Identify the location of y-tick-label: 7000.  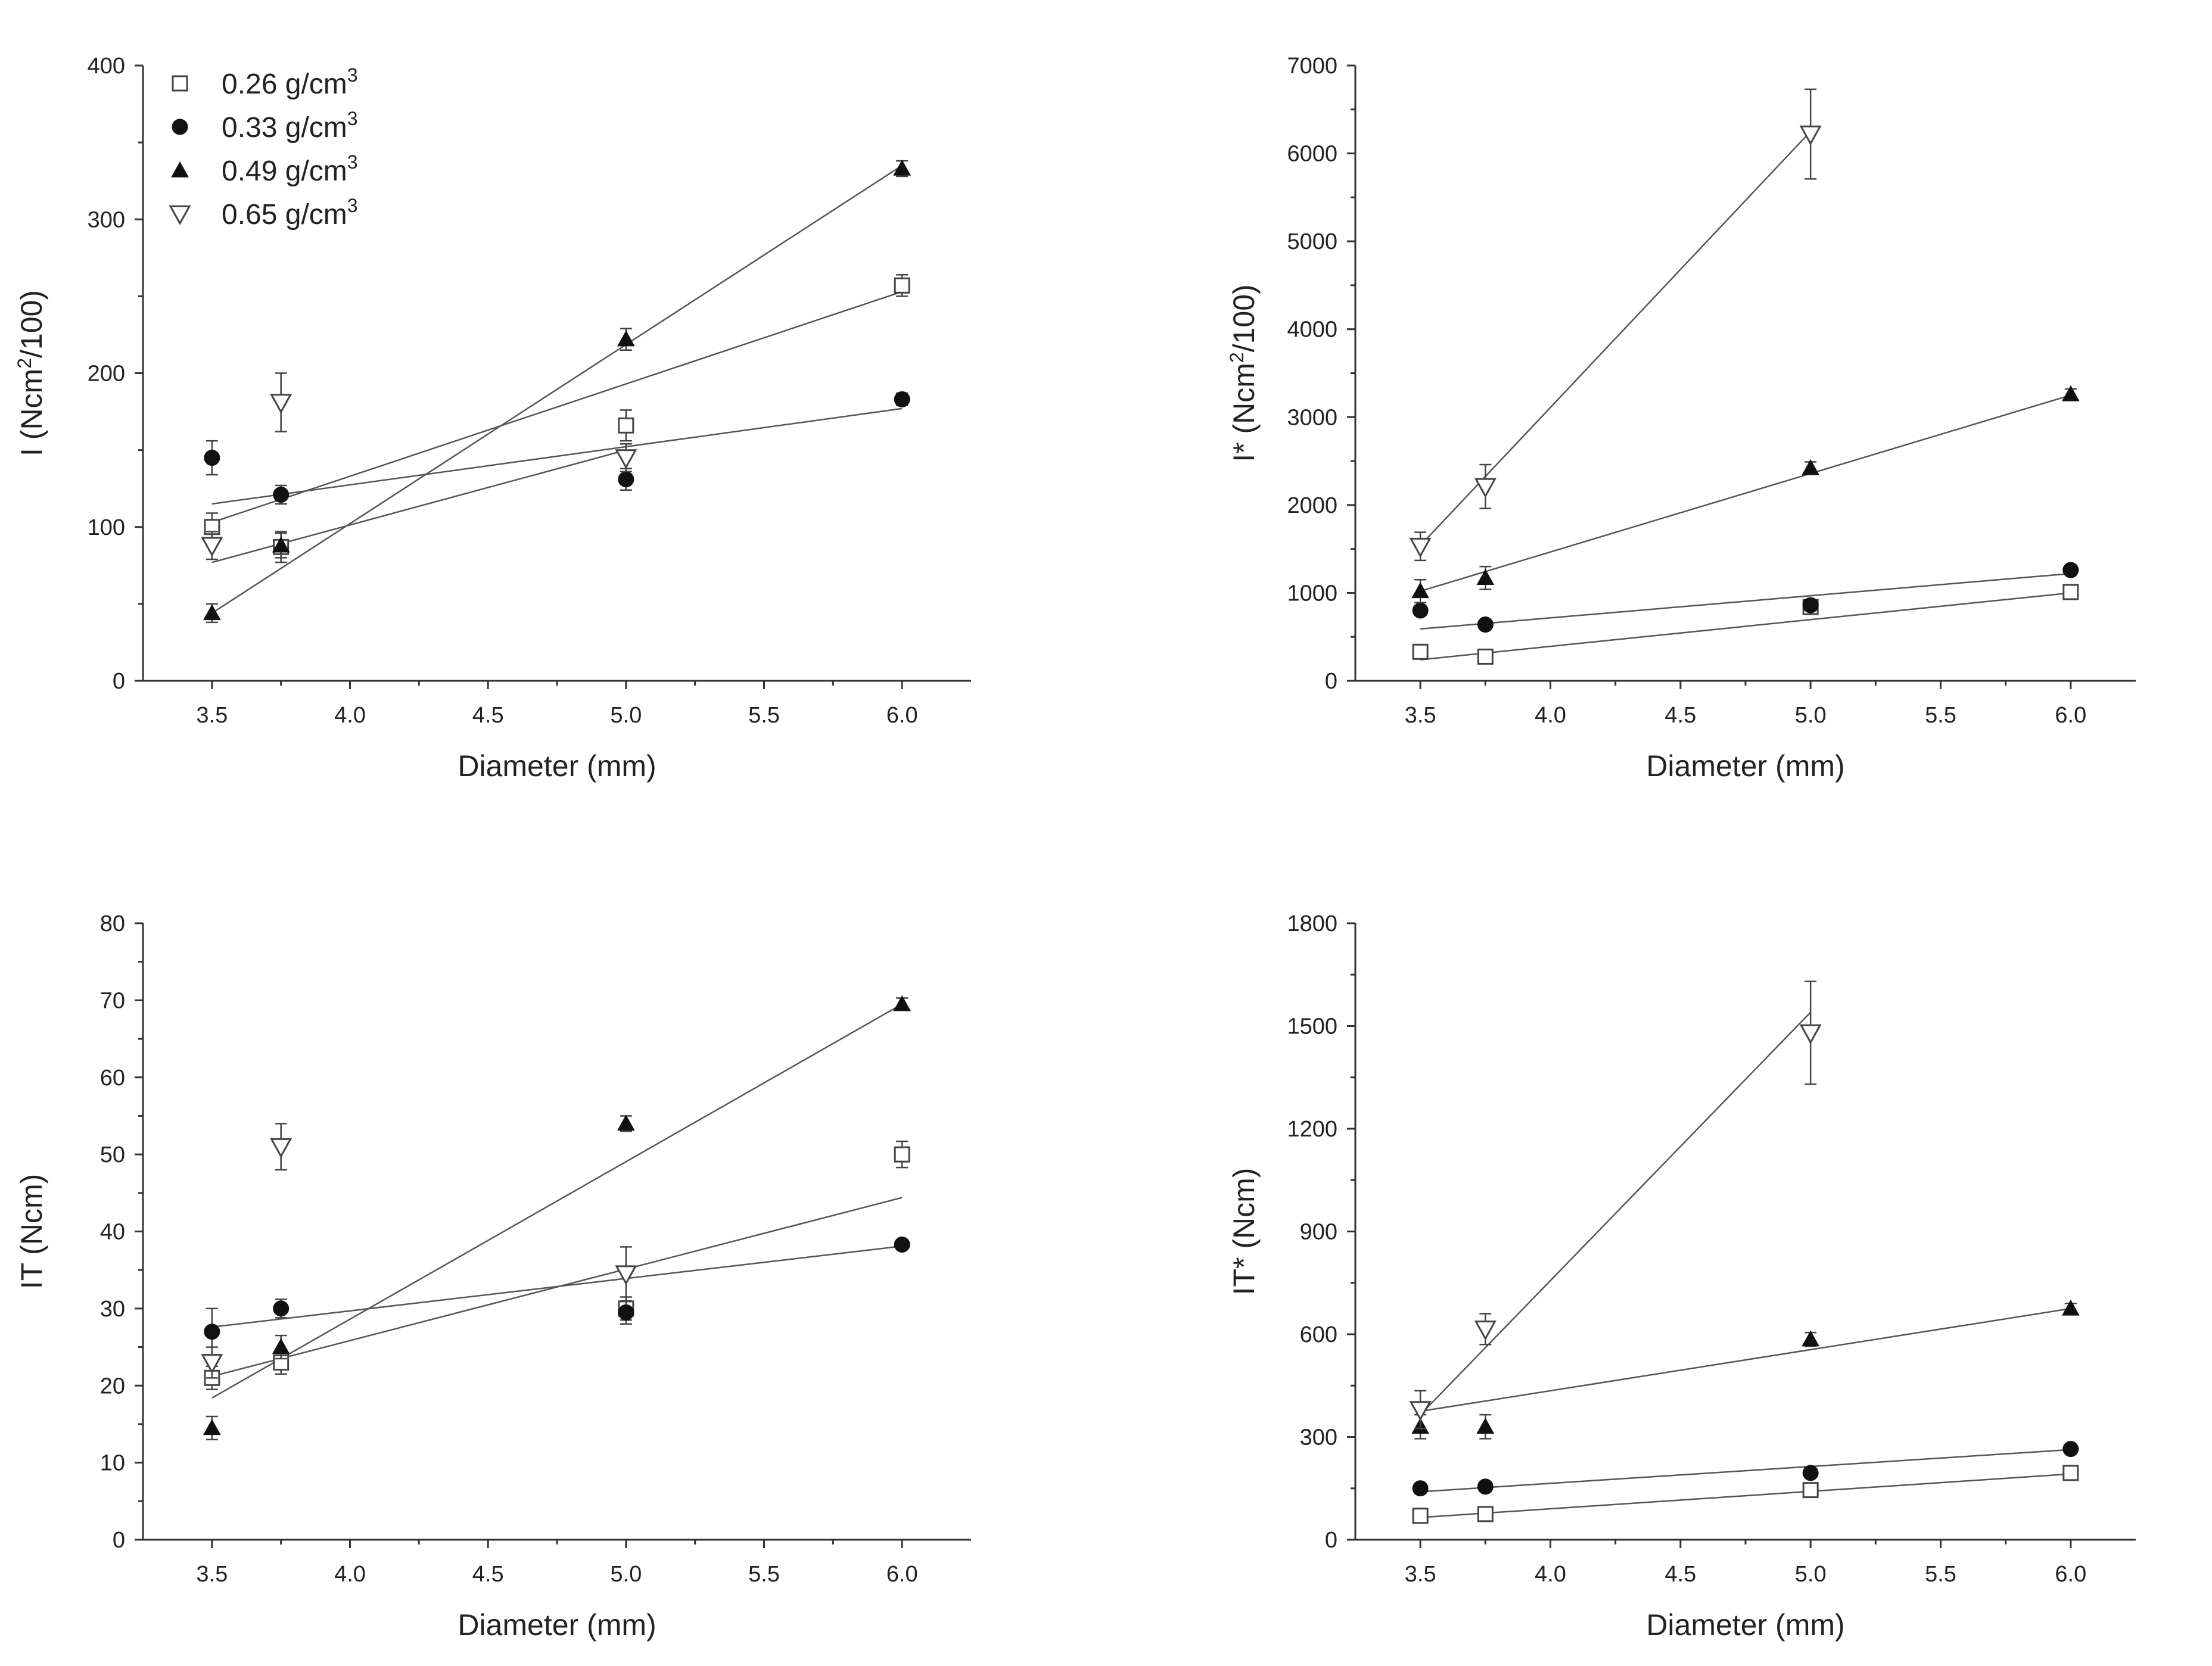
(1312, 66).